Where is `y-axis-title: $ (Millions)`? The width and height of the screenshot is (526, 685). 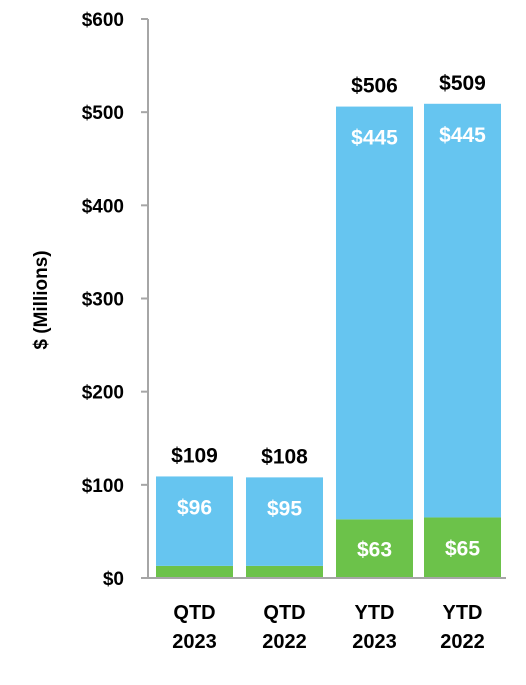
y-axis-title: $ (Millions) is located at coordinates (41, 299).